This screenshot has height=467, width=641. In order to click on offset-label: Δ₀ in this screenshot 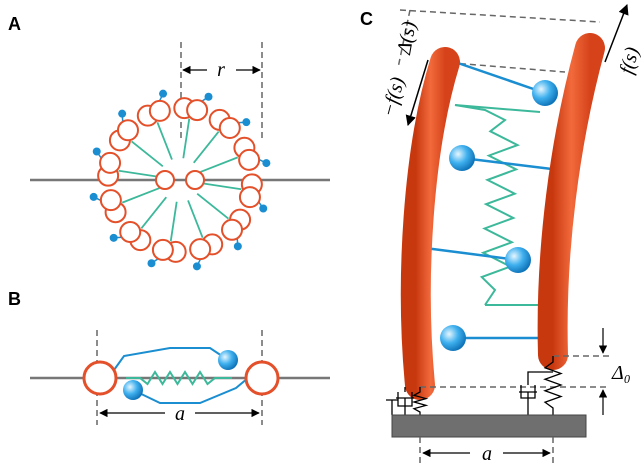, I will do `click(621, 373)`.